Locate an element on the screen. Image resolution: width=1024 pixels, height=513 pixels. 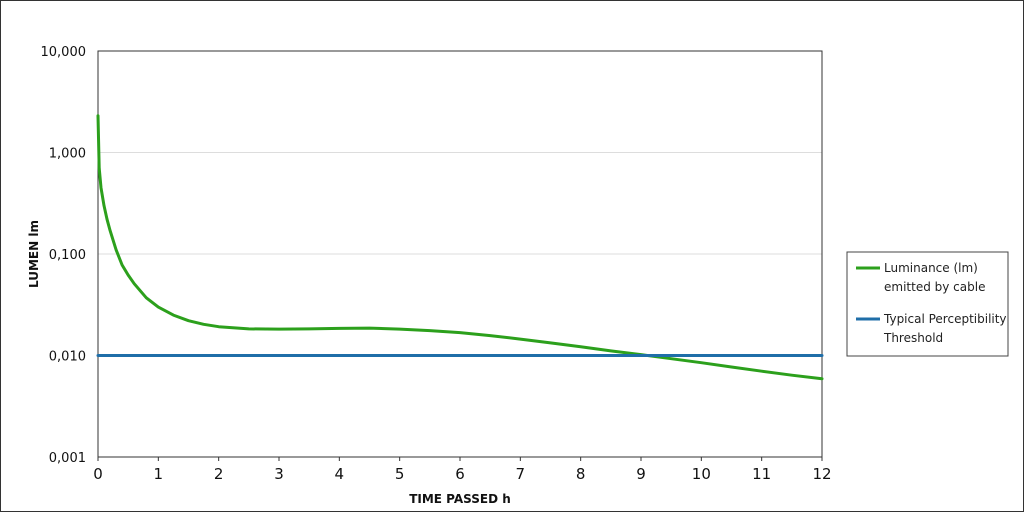
x-tick-label: 7 is located at coordinates (521, 474).